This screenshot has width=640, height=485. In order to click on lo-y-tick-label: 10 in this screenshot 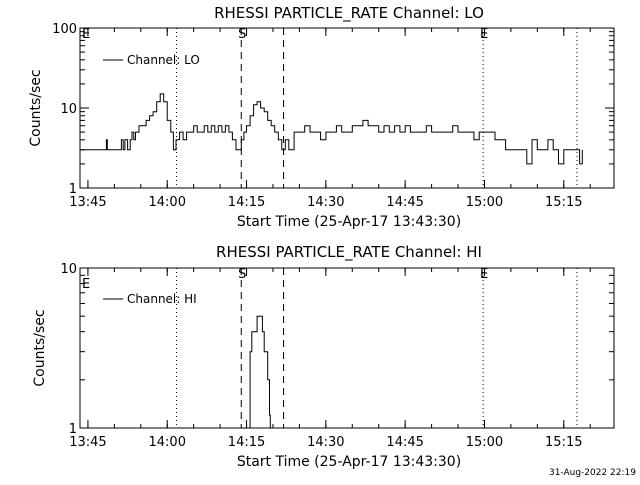, I will do `click(68, 109)`.